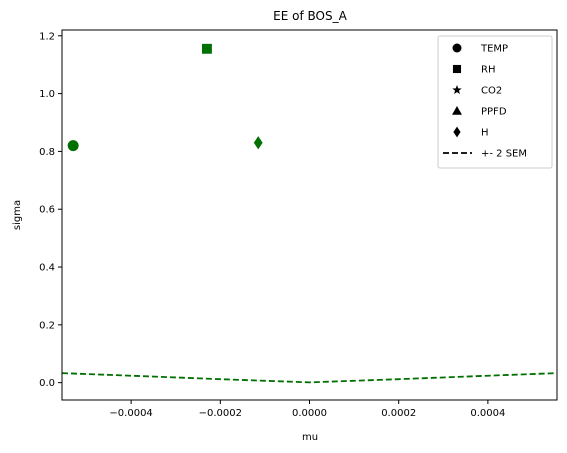 The image size is (567, 453). Describe the element at coordinates (130, 413) in the screenshot. I see `x-tick-label: −0.0004` at that location.